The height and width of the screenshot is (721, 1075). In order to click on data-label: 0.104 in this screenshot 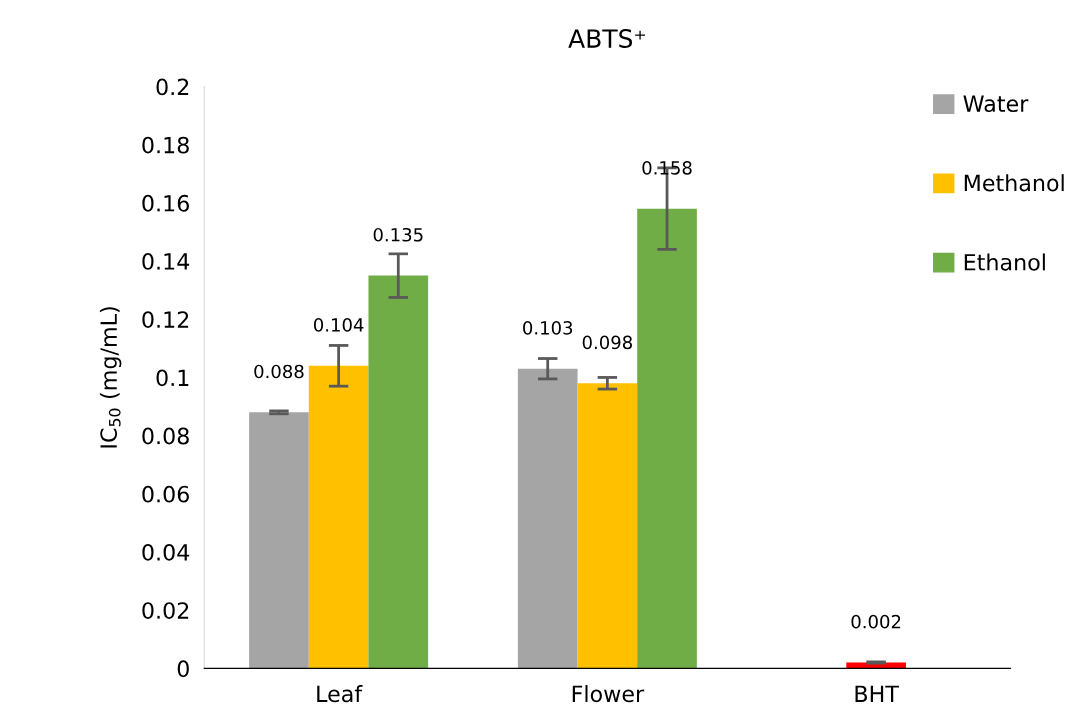, I will do `click(338, 325)`.